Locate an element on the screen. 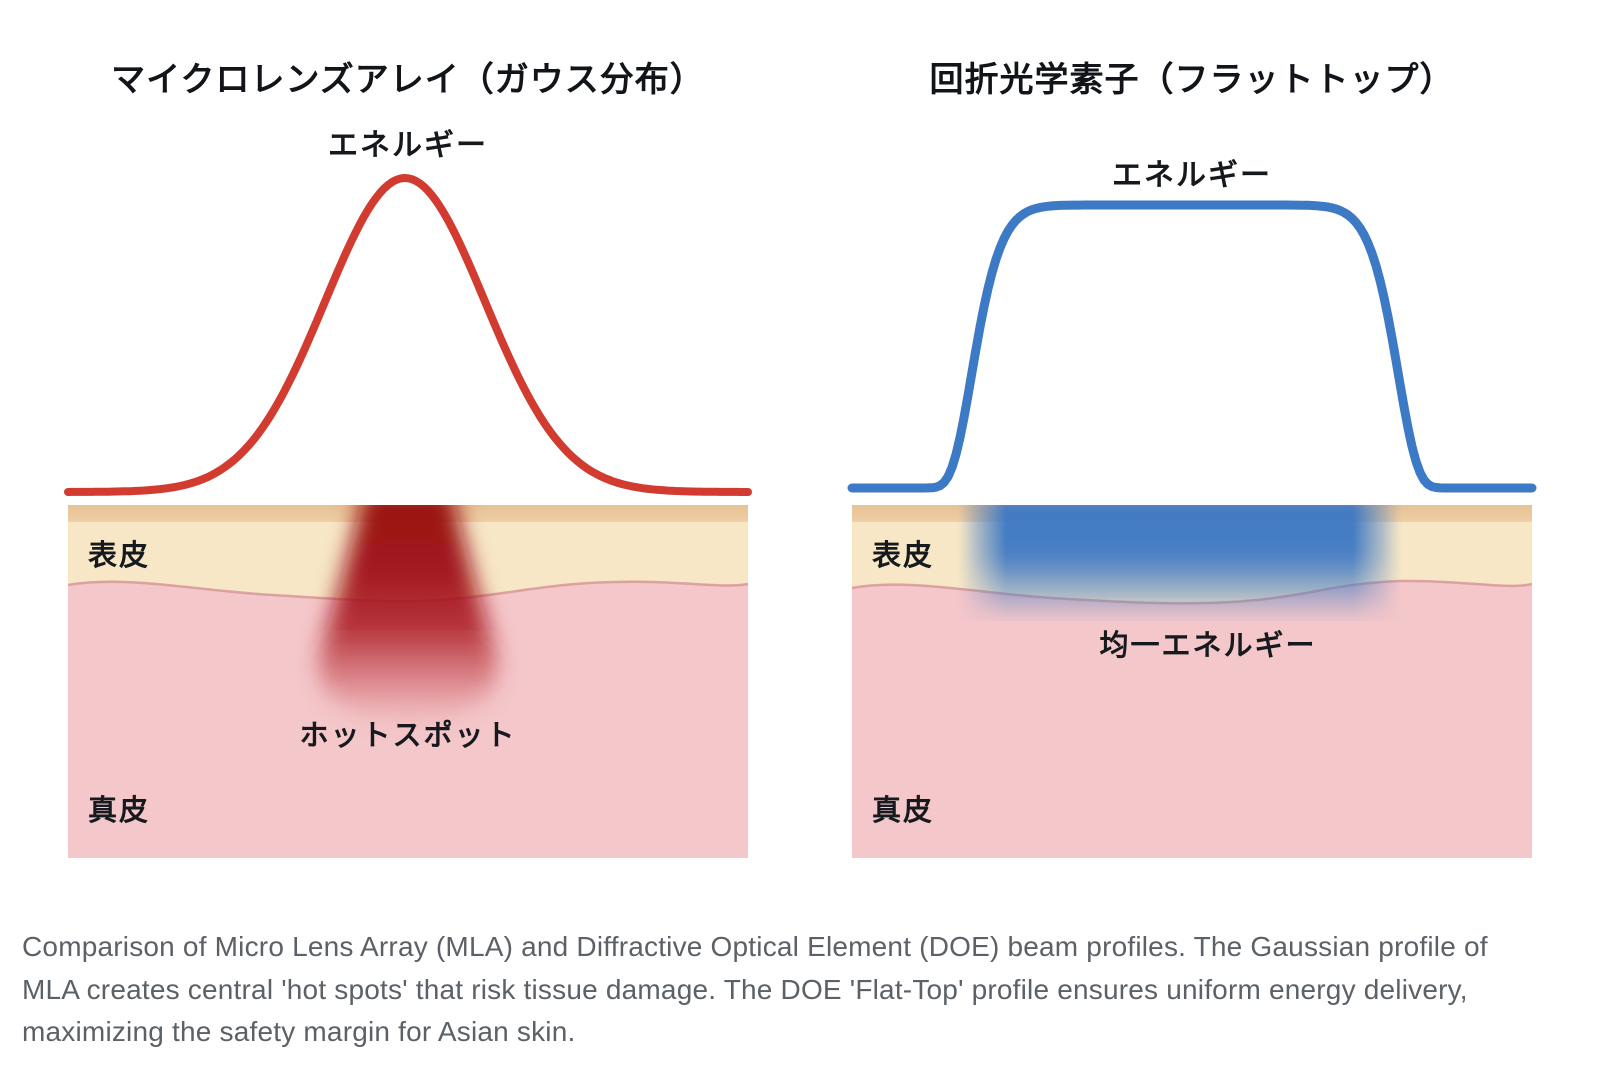 Image resolution: width=1600 pixels, height=1080 pixels. dermis-label-doe: 真皮 is located at coordinates (903, 811).